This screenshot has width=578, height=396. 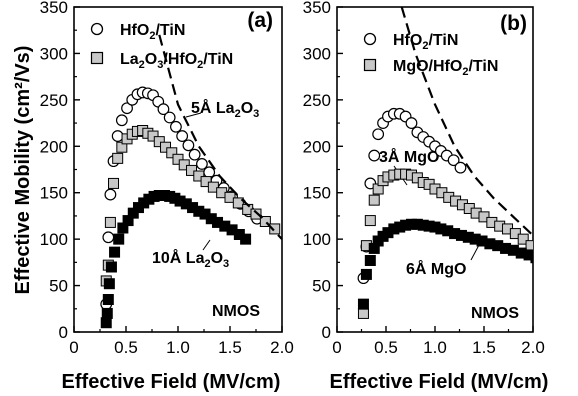 What do you see at coordinates (409, 156) in the screenshot?
I see `annotation-3a-mgo: 3Å MgO` at bounding box center [409, 156].